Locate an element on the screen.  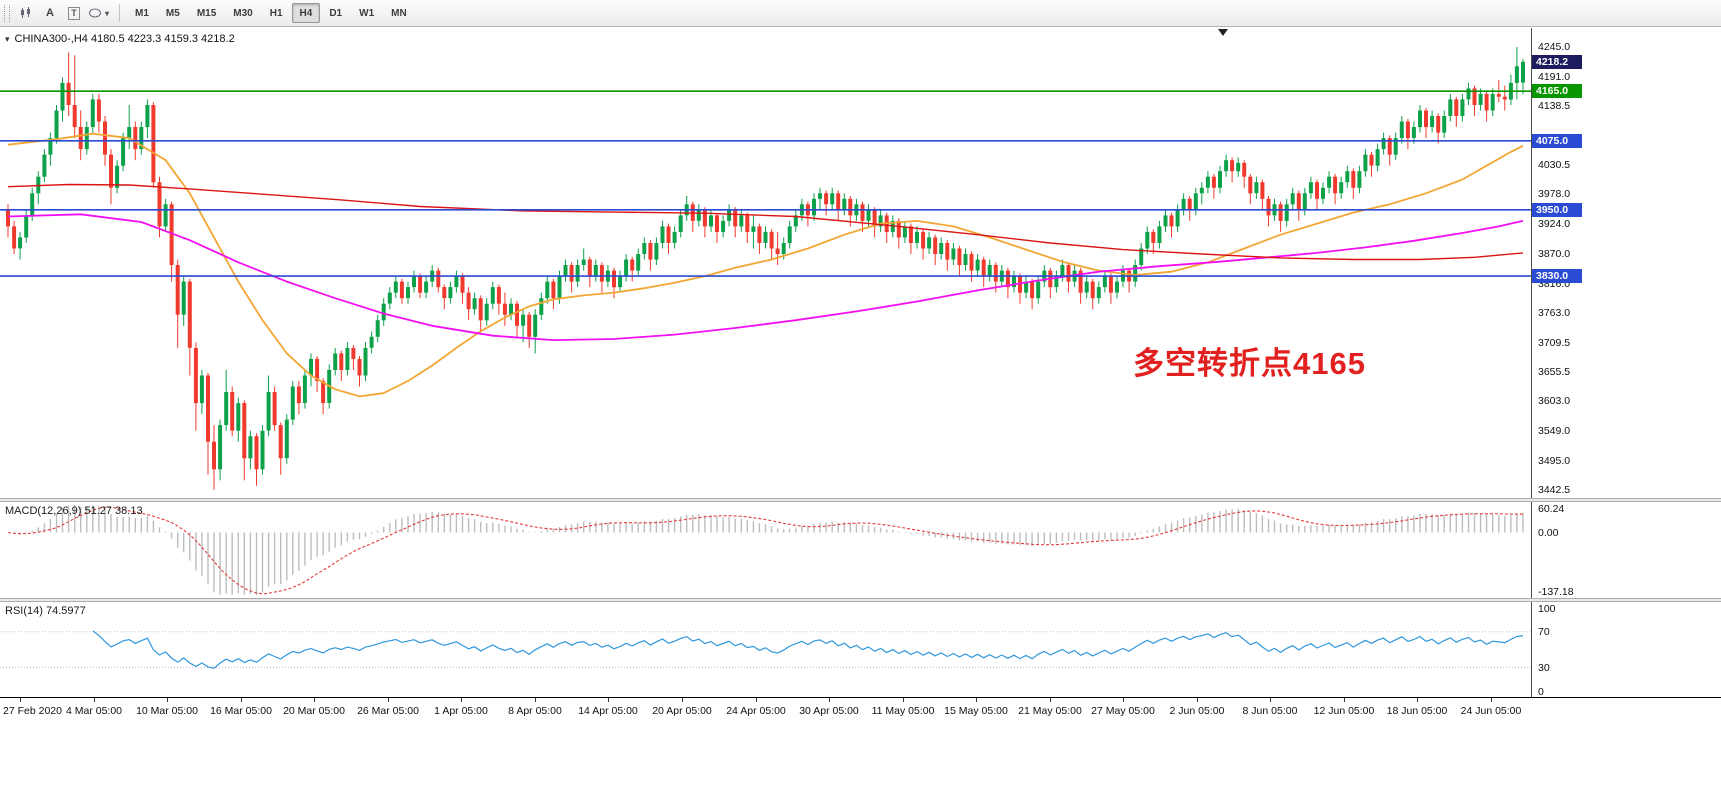
price-axis-tick: 3709.5 is located at coordinates (1554, 343).